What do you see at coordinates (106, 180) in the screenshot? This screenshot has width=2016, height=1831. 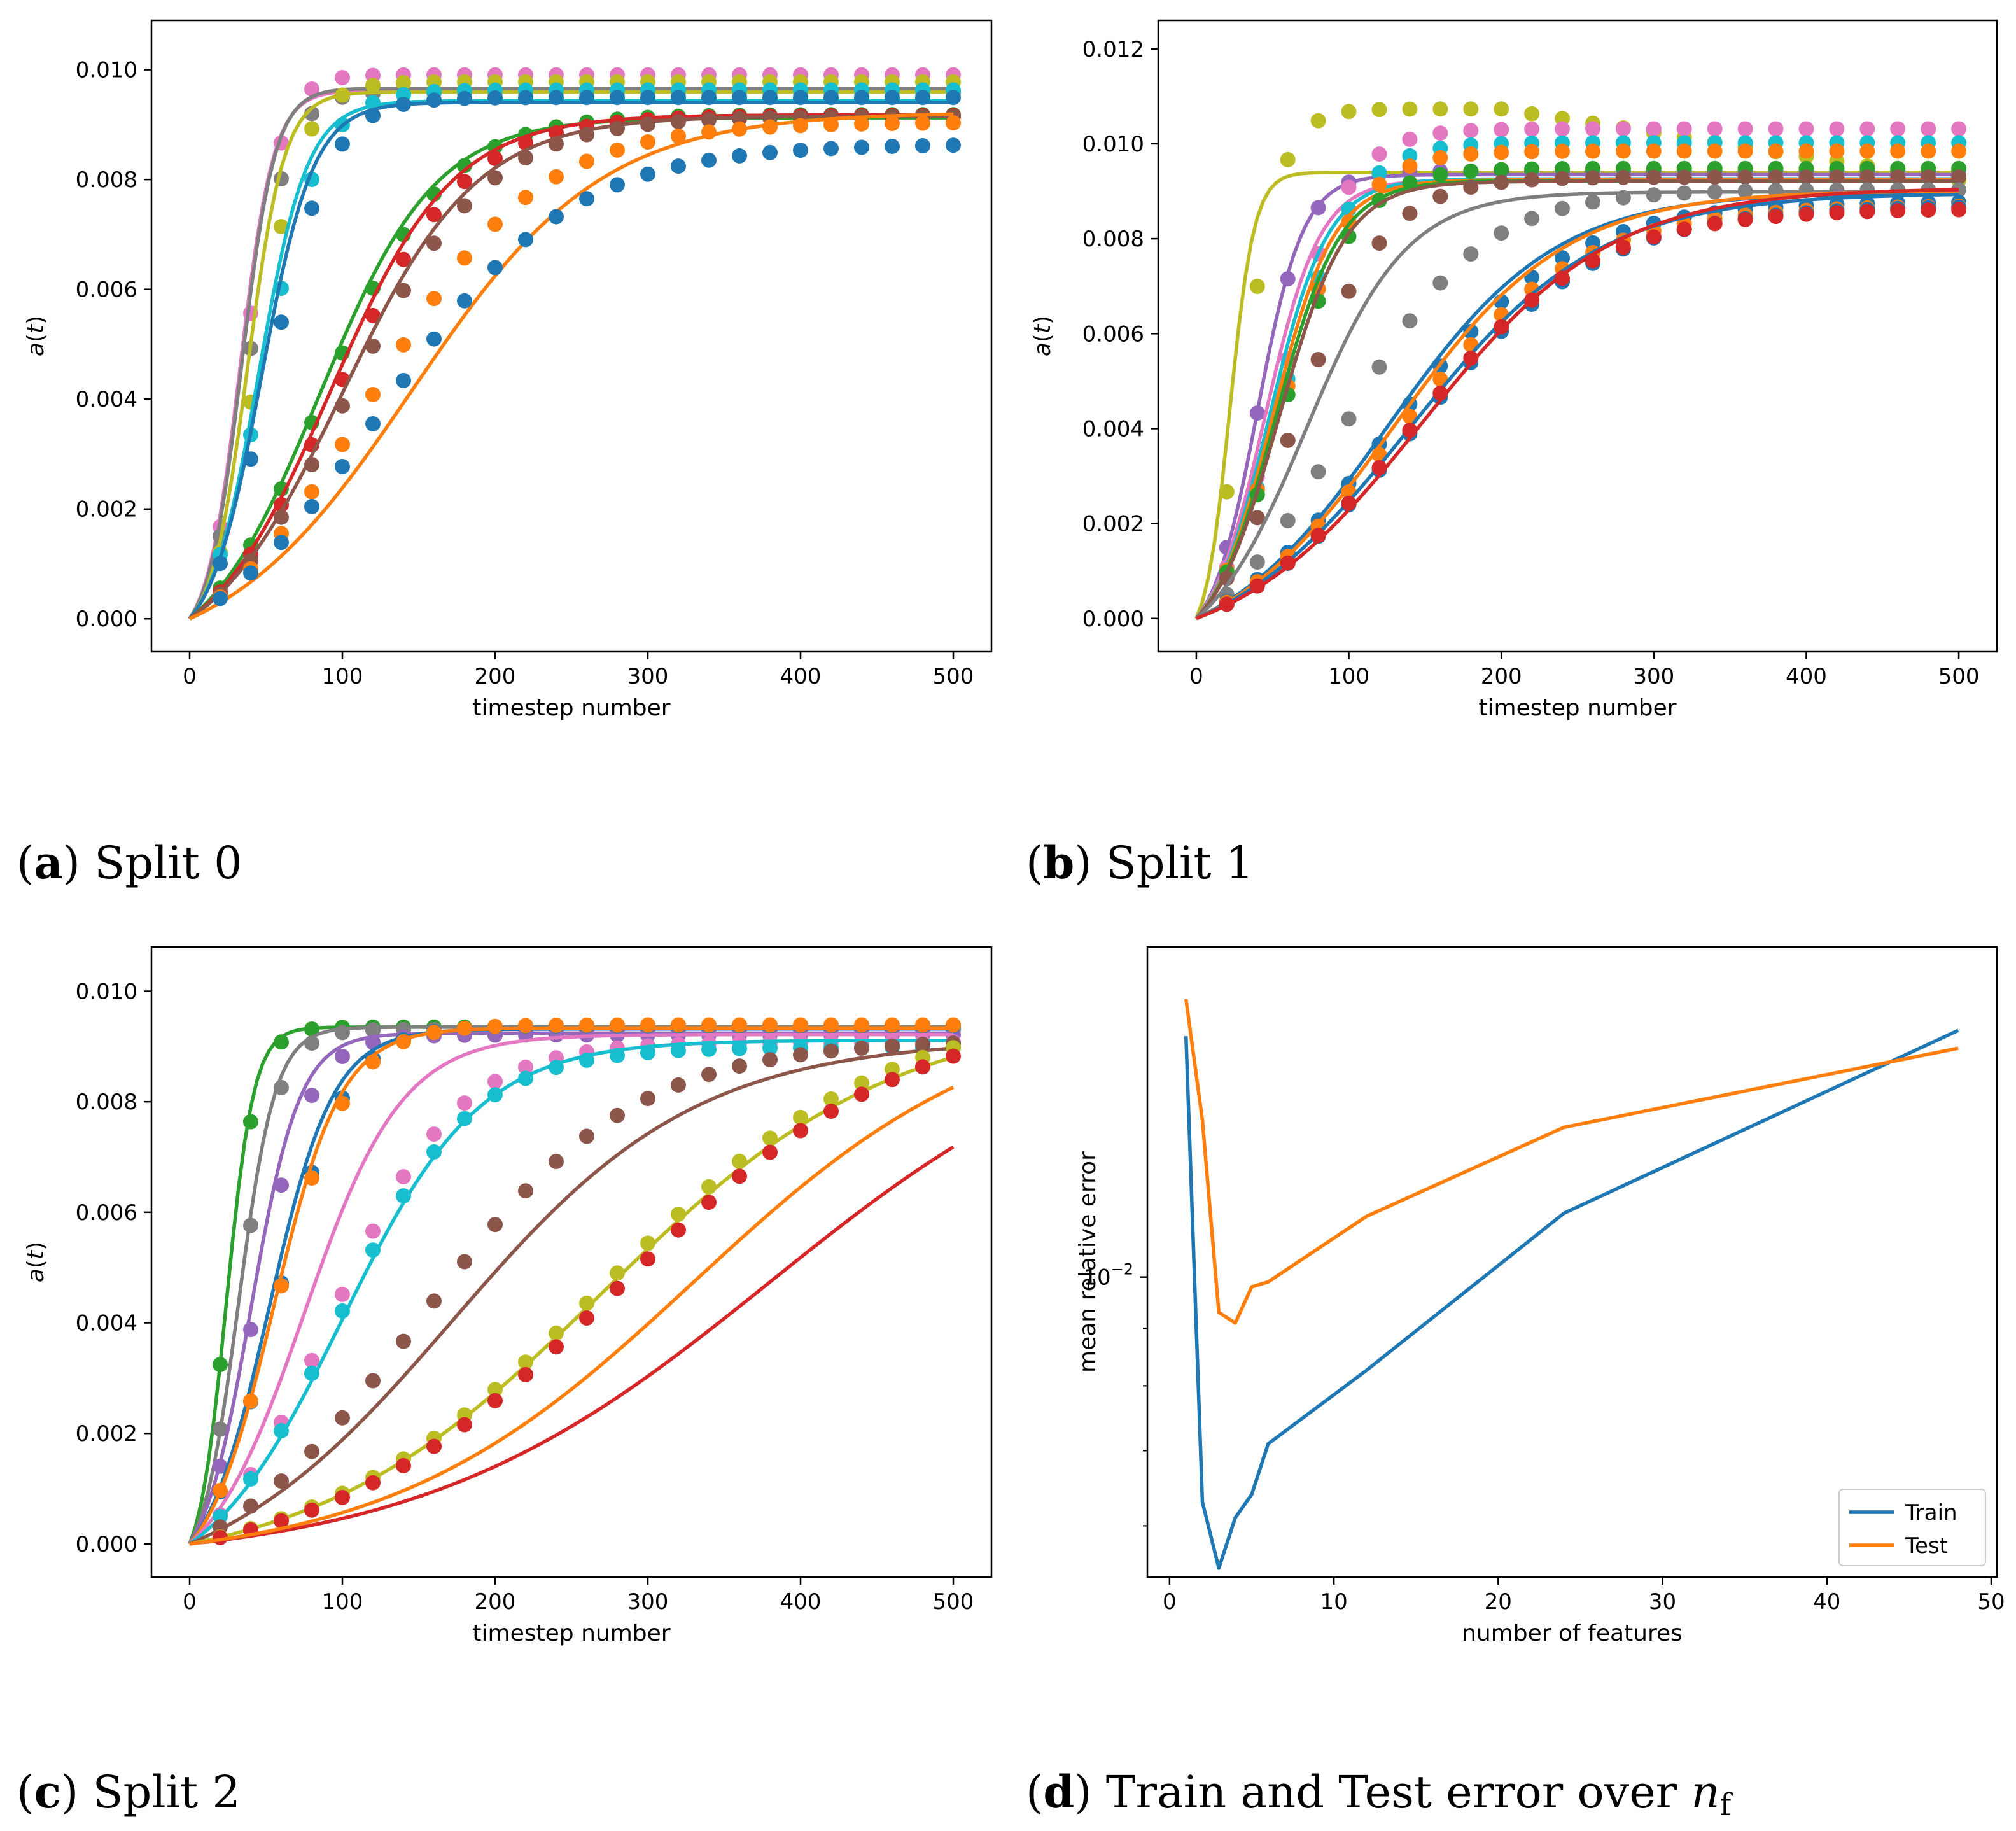 I see `y-tick-label-a: 0.008` at bounding box center [106, 180].